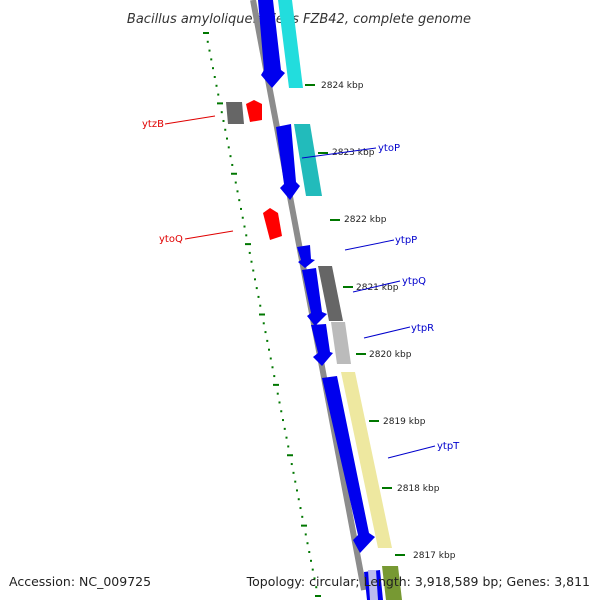 Image resolution: width=600 pixels, height=600 pixels. I want to click on kbp-label: 2821 kbp, so click(377, 288).